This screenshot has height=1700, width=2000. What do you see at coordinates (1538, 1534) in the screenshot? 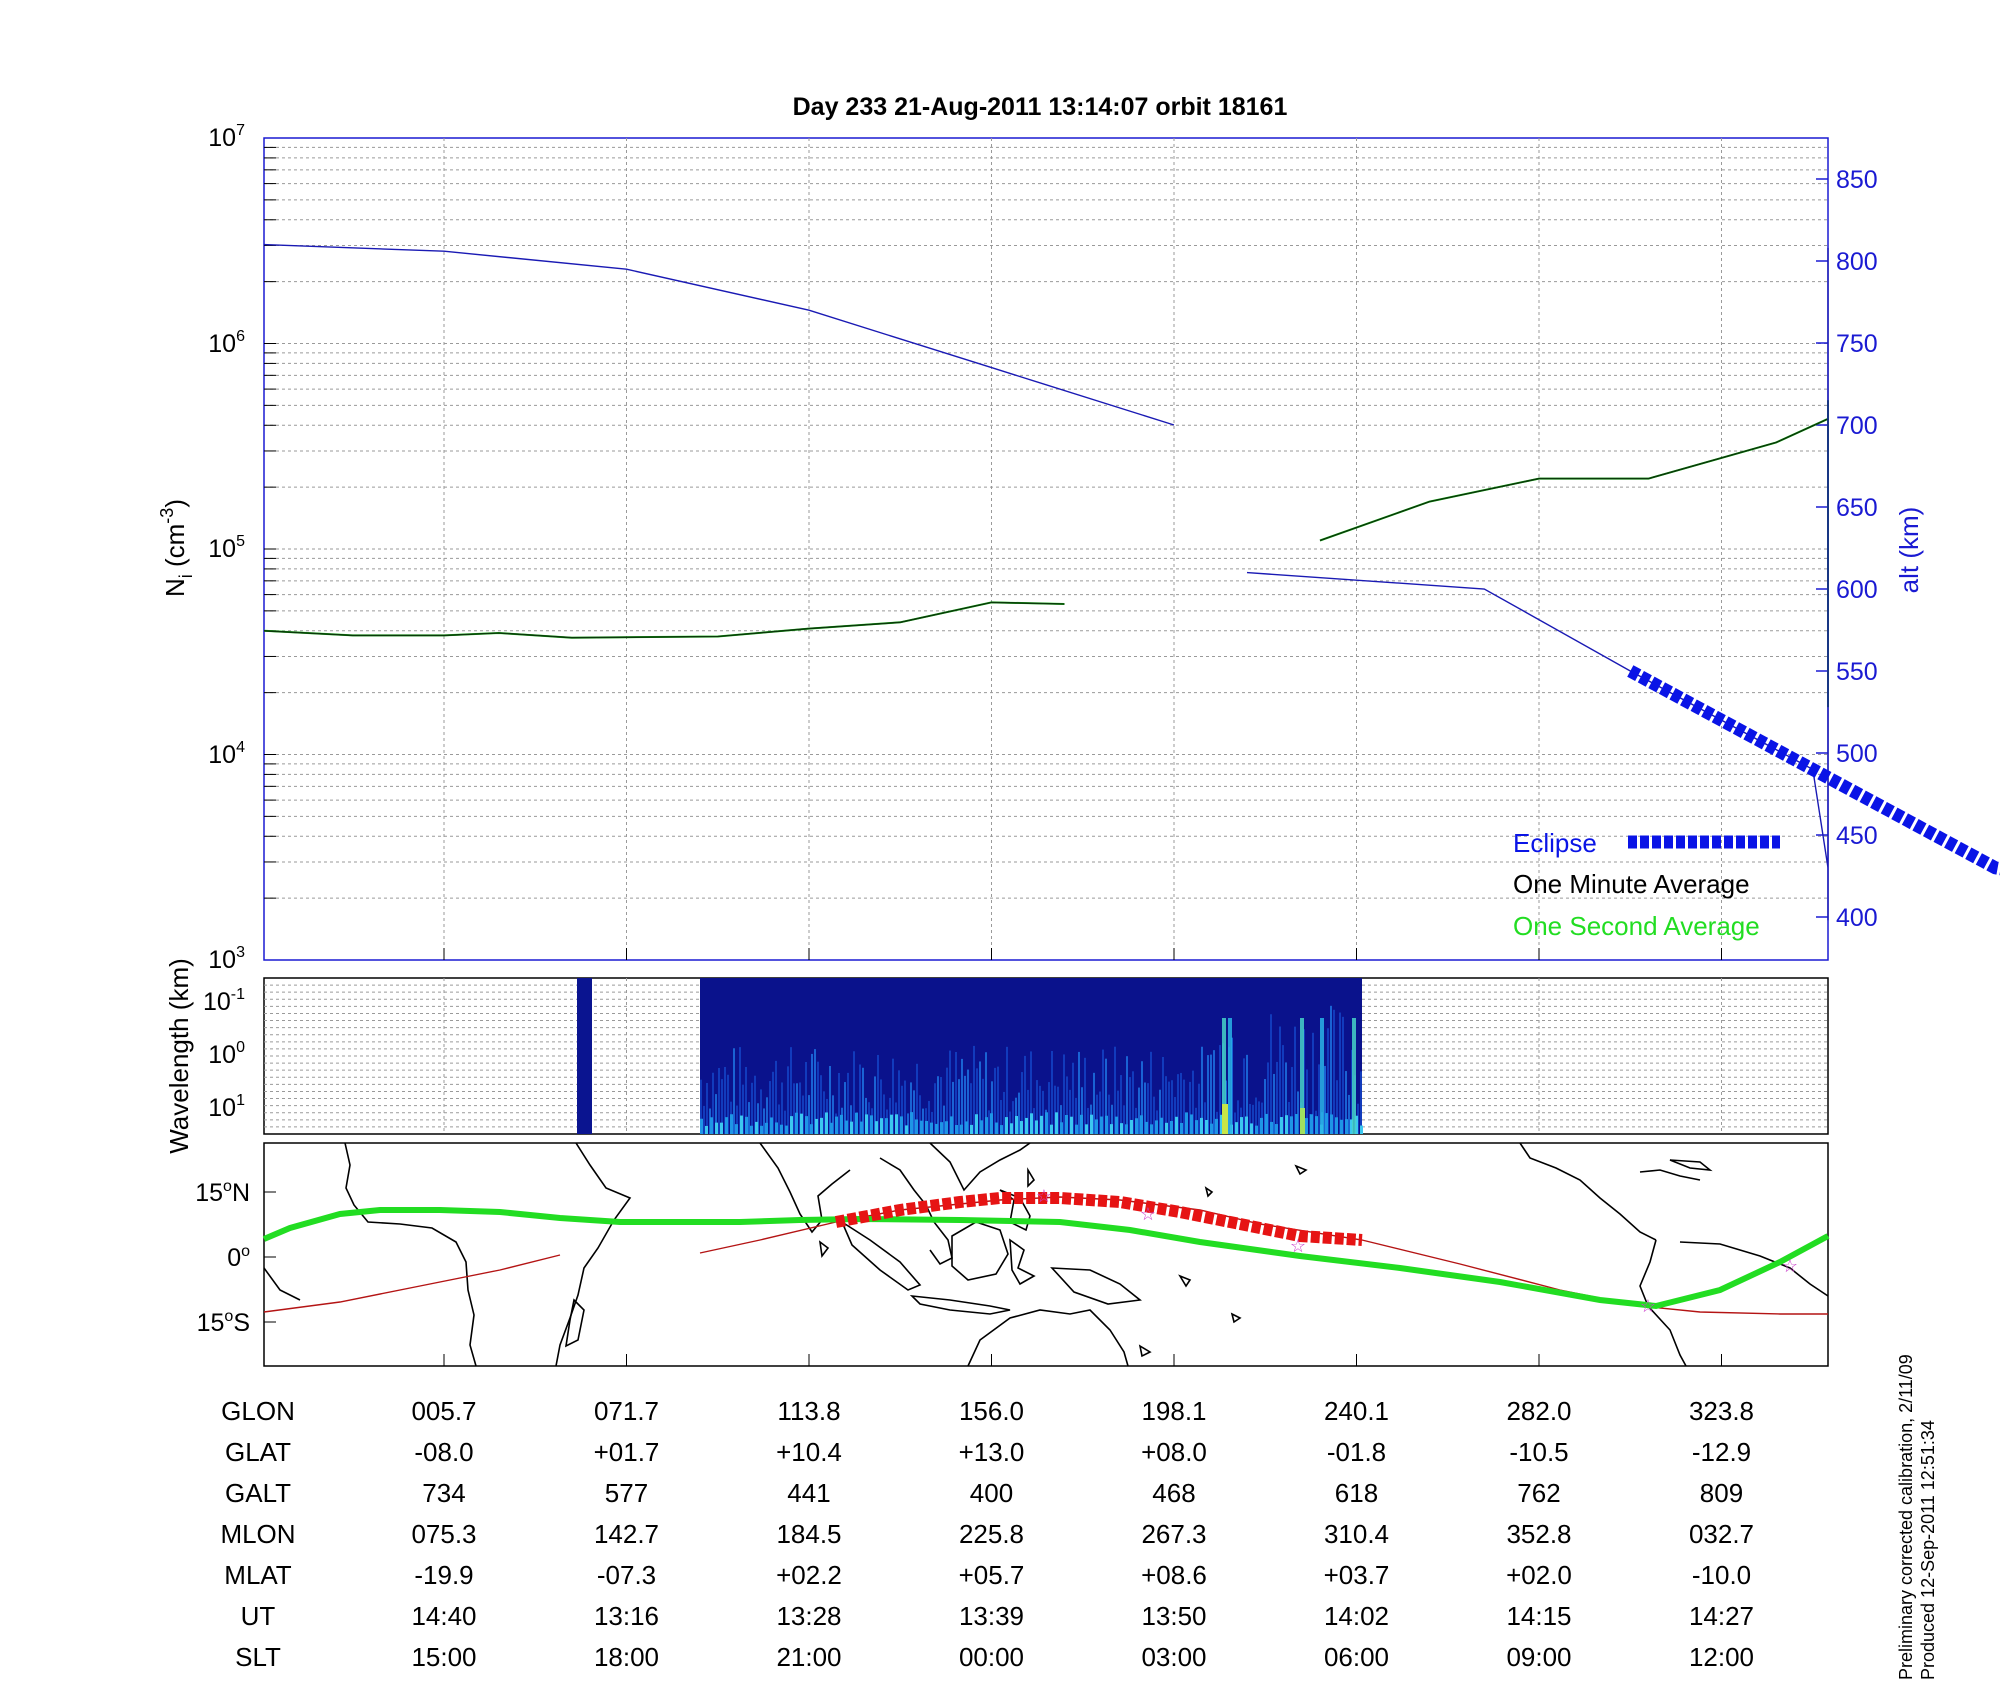
I see `table-cell: 352.8` at bounding box center [1538, 1534].